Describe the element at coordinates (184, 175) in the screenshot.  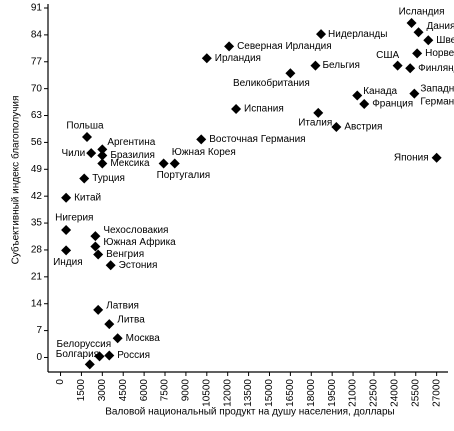
I see `point-label: Португалия` at that location.